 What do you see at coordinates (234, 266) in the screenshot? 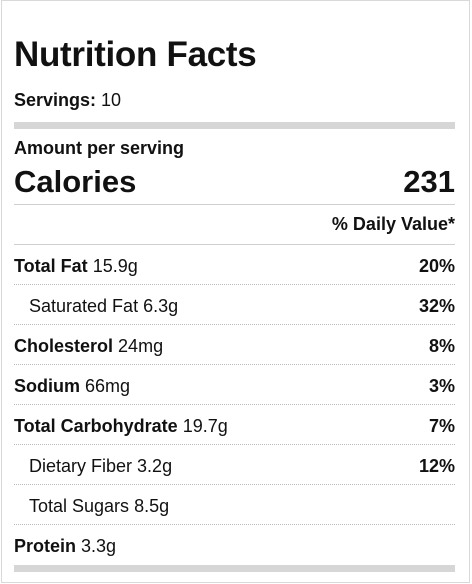
I see `nutrient-row-total-fat: Total Fat 15.9g 20%` at bounding box center [234, 266].